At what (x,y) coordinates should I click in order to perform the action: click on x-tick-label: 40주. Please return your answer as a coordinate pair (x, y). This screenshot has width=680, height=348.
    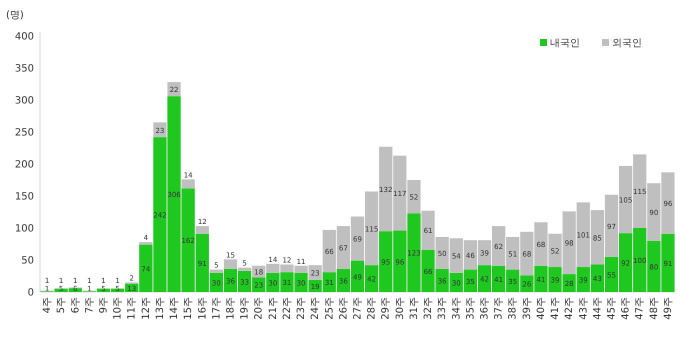
    Looking at the image, I should click on (541, 308).